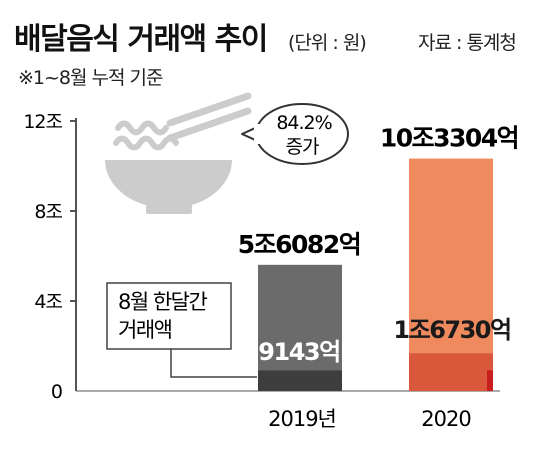 The height and width of the screenshot is (453, 540). I want to click on chart-subtitle: ※1~8월 누적 기준, so click(90, 78).